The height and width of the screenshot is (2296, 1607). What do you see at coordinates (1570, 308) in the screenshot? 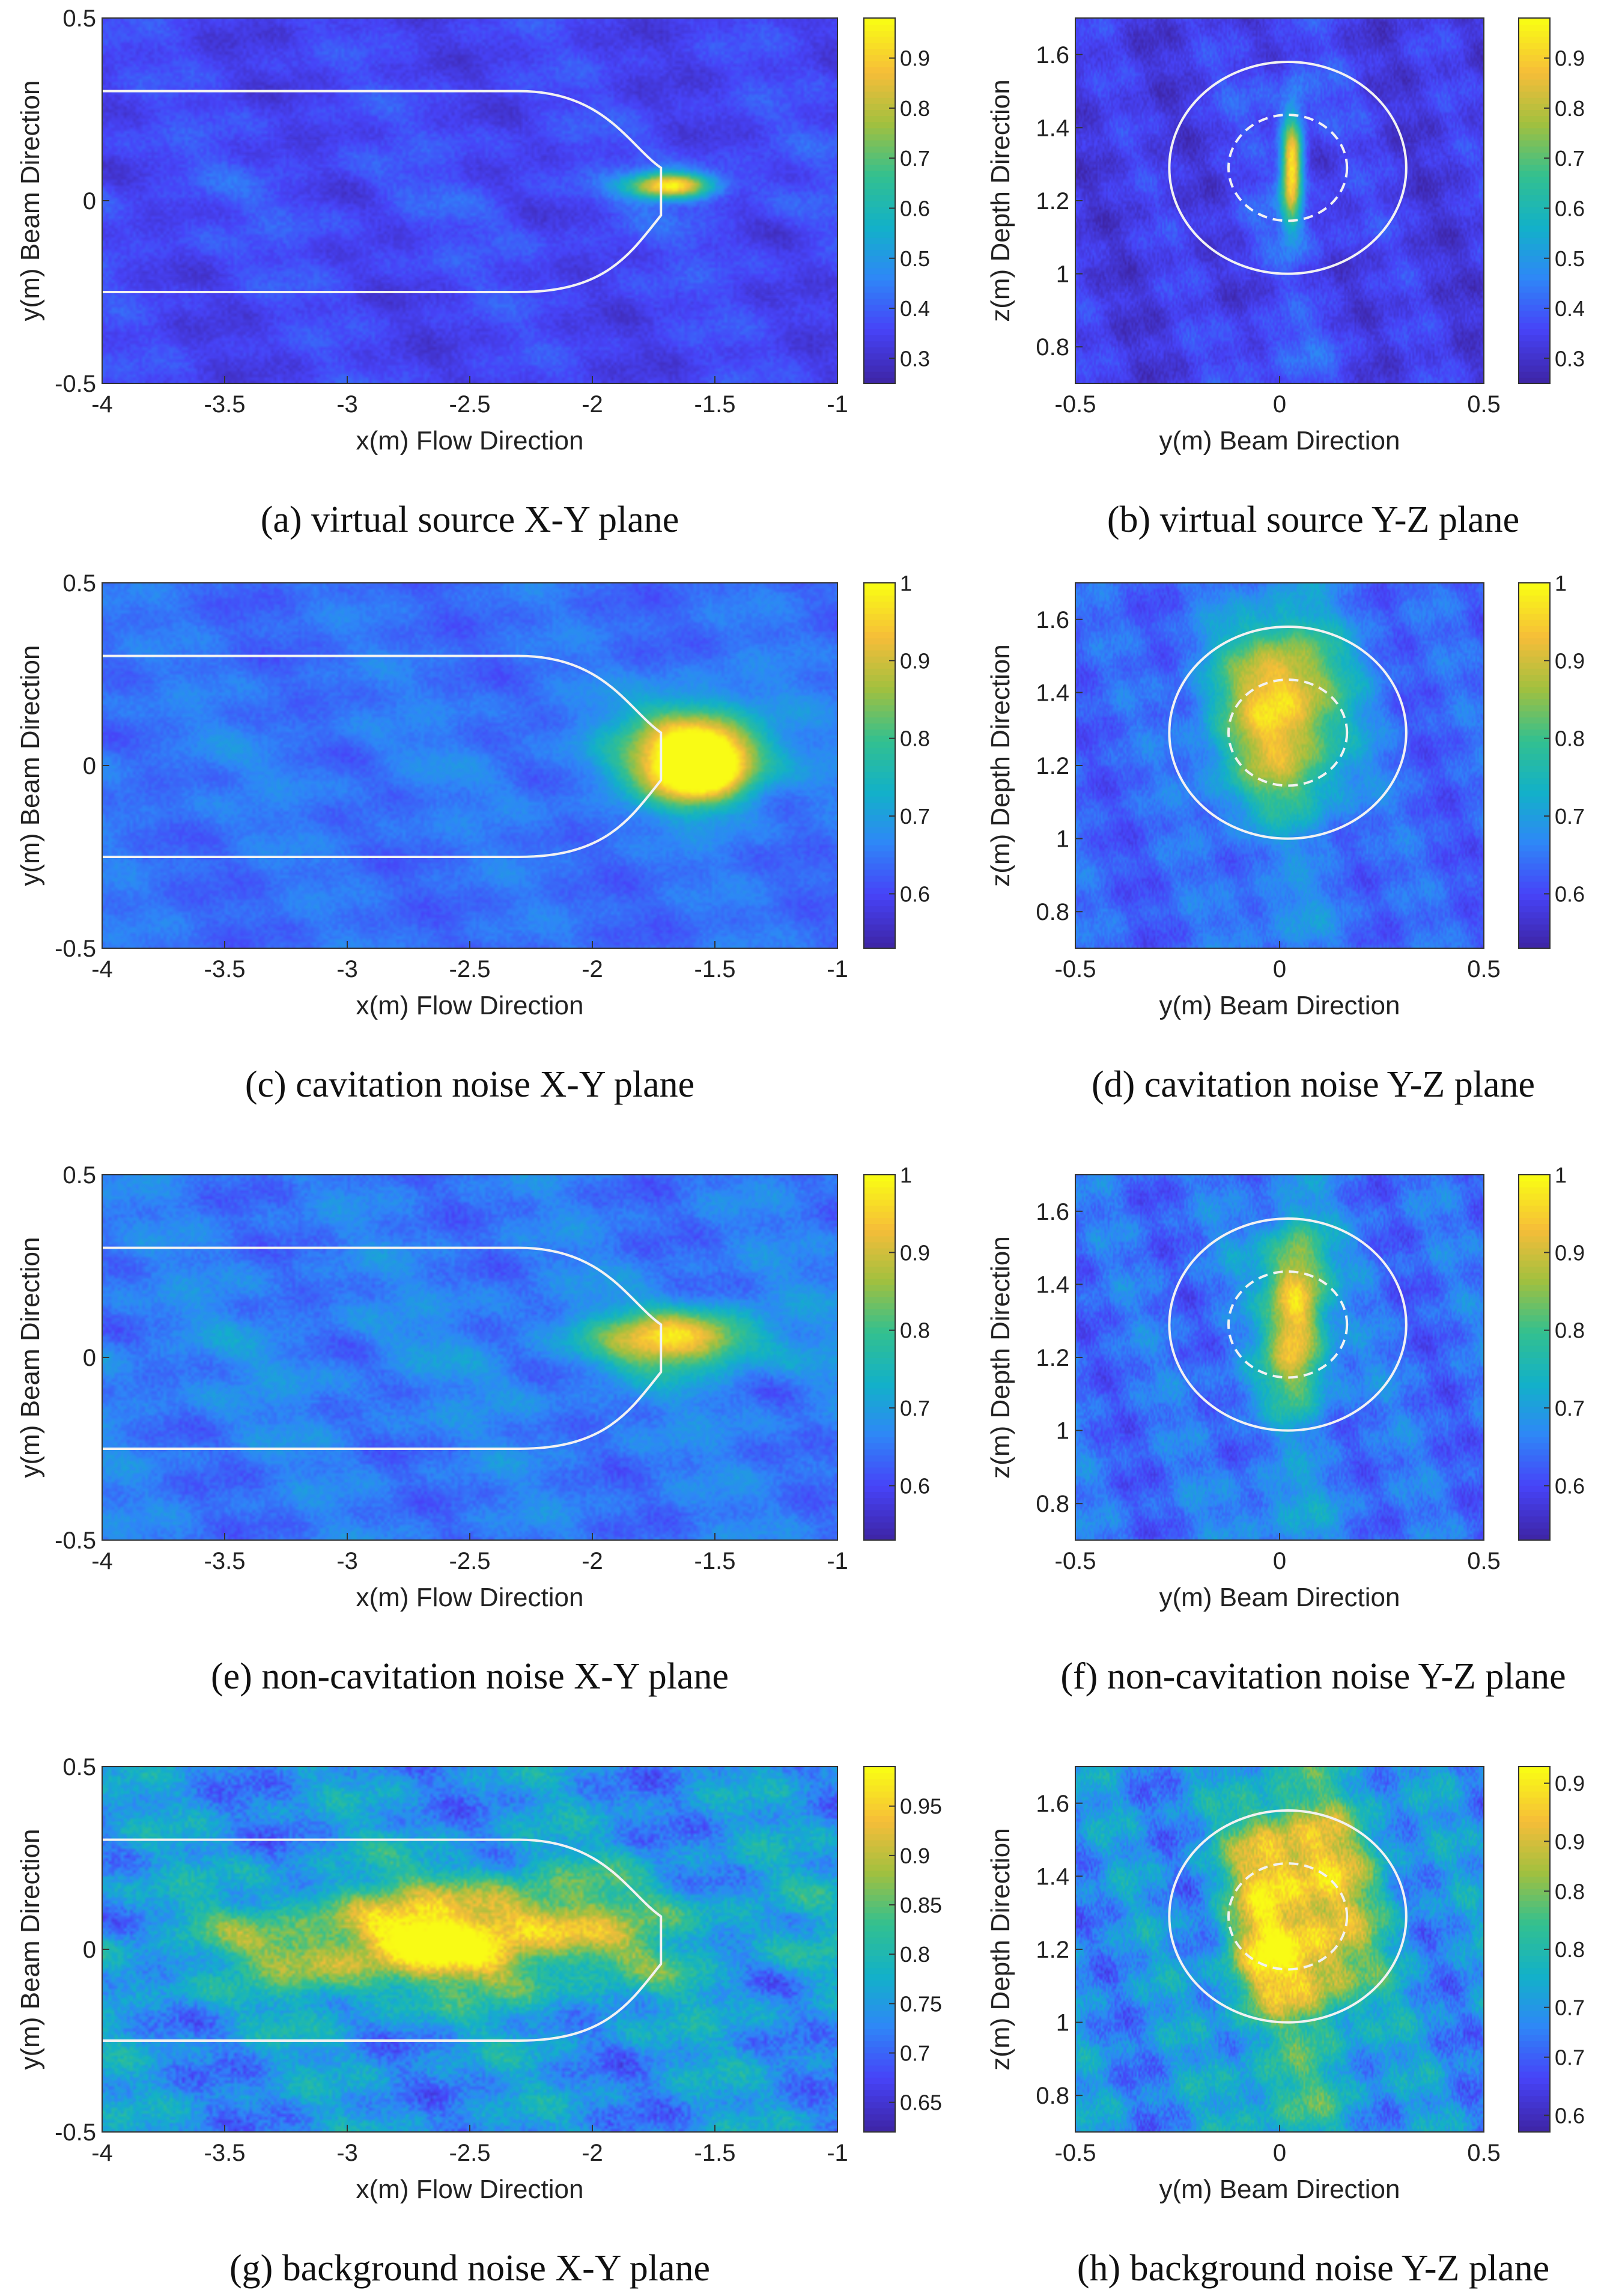
I see `colorbar-tick-label: 0.4` at bounding box center [1570, 308].